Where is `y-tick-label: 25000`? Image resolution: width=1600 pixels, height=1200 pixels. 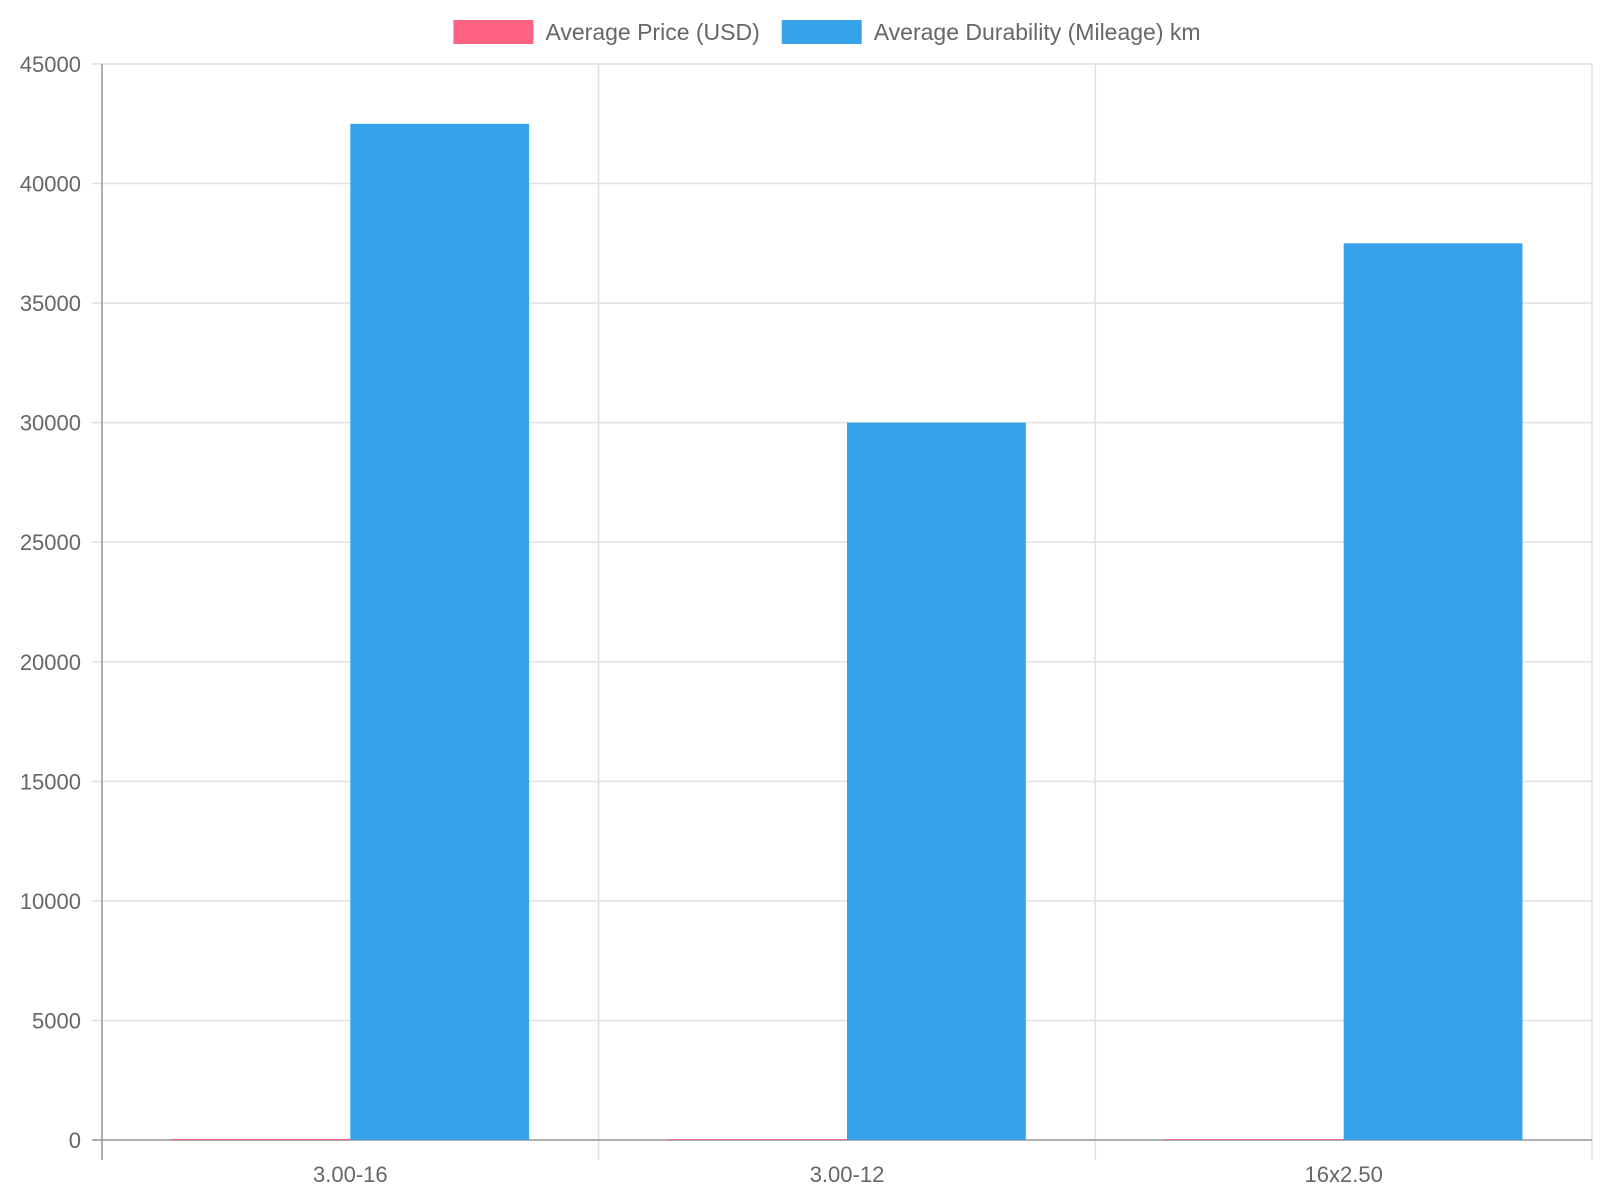 y-tick-label: 25000 is located at coordinates (50, 542).